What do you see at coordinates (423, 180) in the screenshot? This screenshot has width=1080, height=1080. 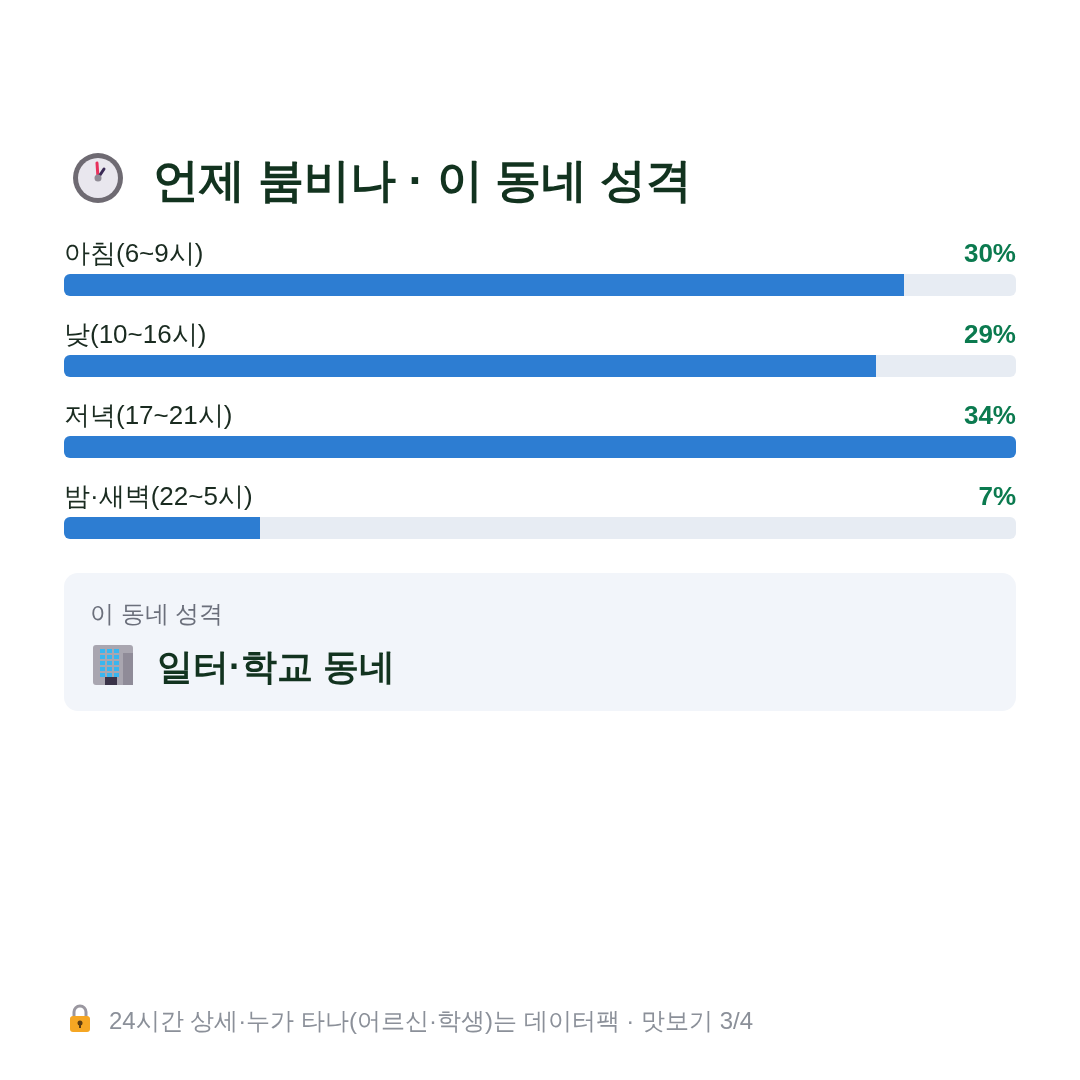 I see `title: 언제 붐비나 · 이 동네 성격` at bounding box center [423, 180].